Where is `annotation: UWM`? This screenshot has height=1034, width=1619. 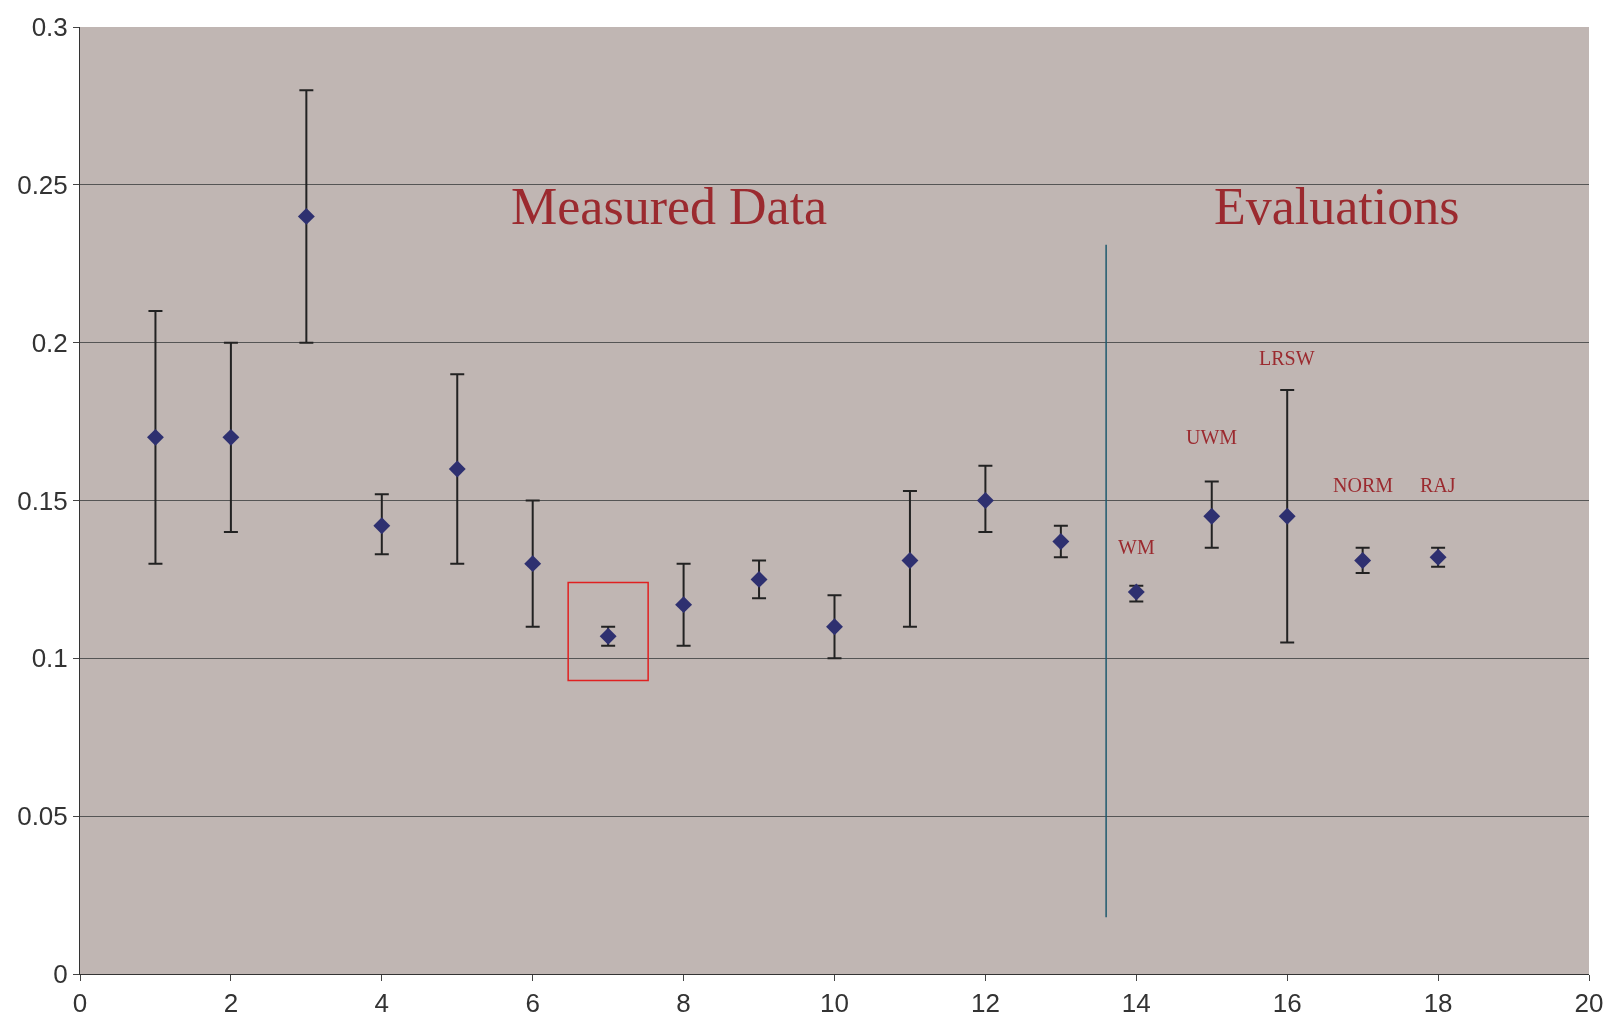
annotation: UWM is located at coordinates (1212, 437).